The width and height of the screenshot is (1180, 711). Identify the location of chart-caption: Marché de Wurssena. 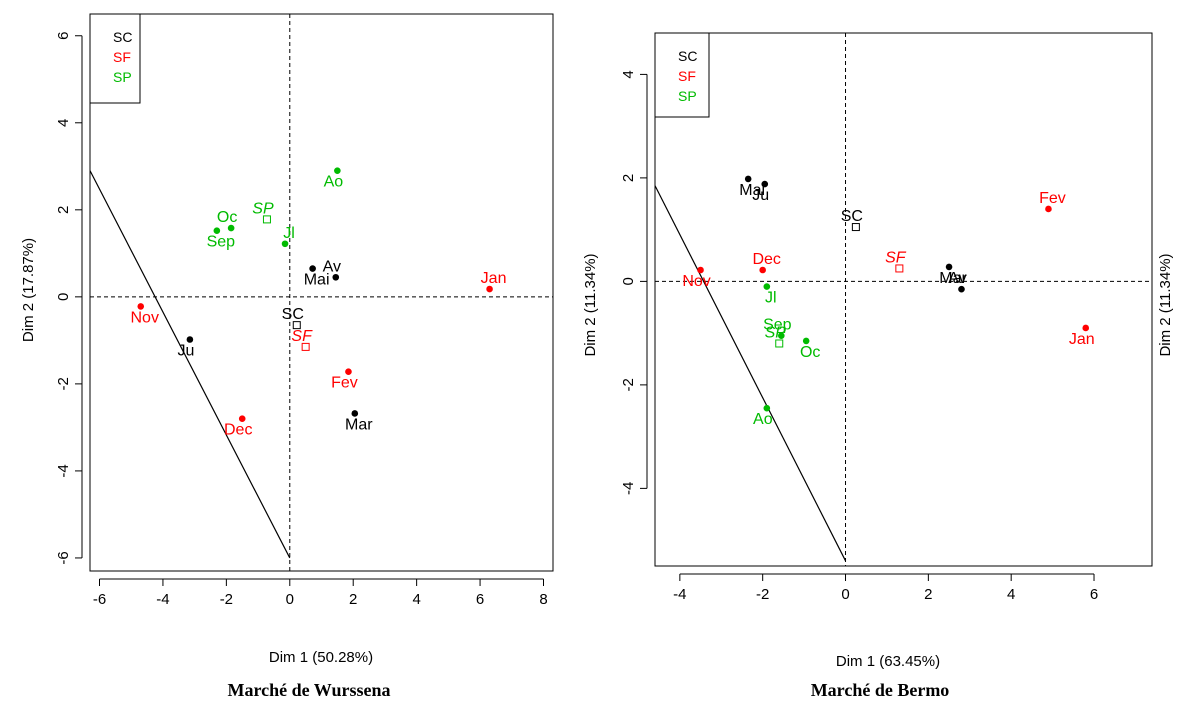
(308, 690).